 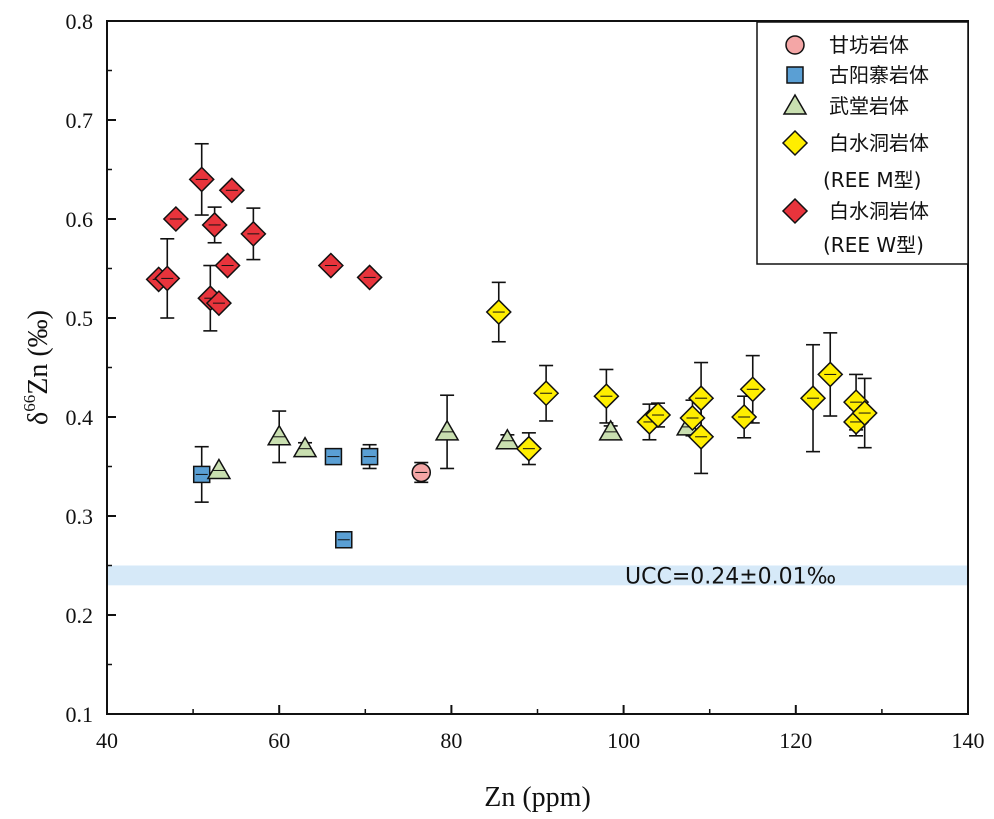 What do you see at coordinates (869, 45) in the screenshot?
I see `legend-label: 甘坊岩体` at bounding box center [869, 45].